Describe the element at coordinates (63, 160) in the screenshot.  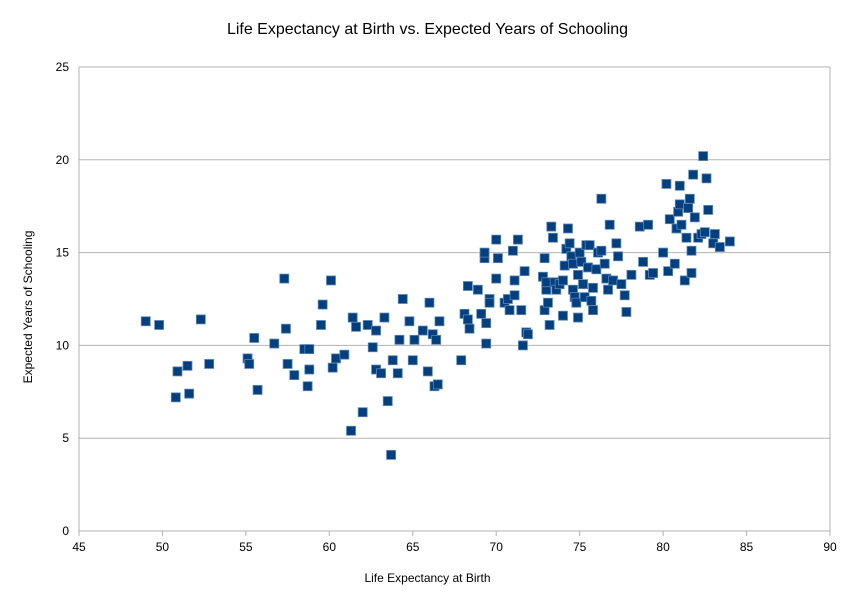
I see `y-tick-label: 20` at that location.